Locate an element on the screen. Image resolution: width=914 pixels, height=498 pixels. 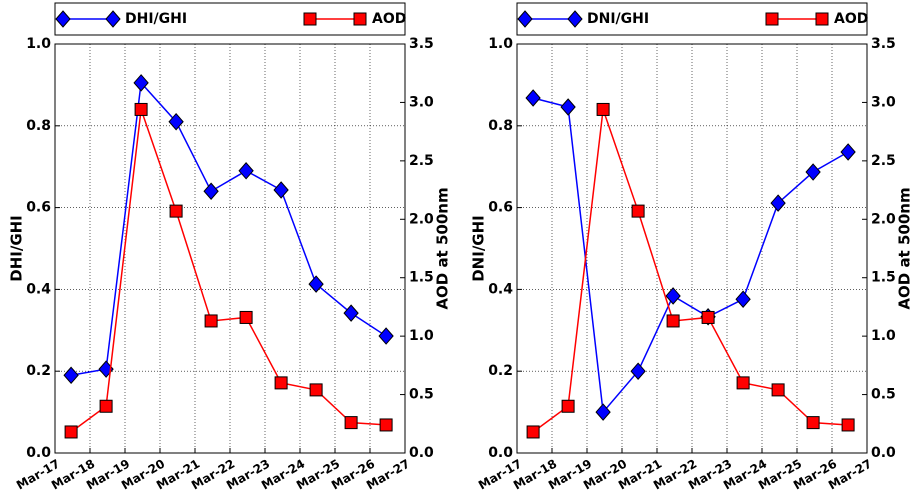
legend-label: DHI/GHI is located at coordinates (156, 19).